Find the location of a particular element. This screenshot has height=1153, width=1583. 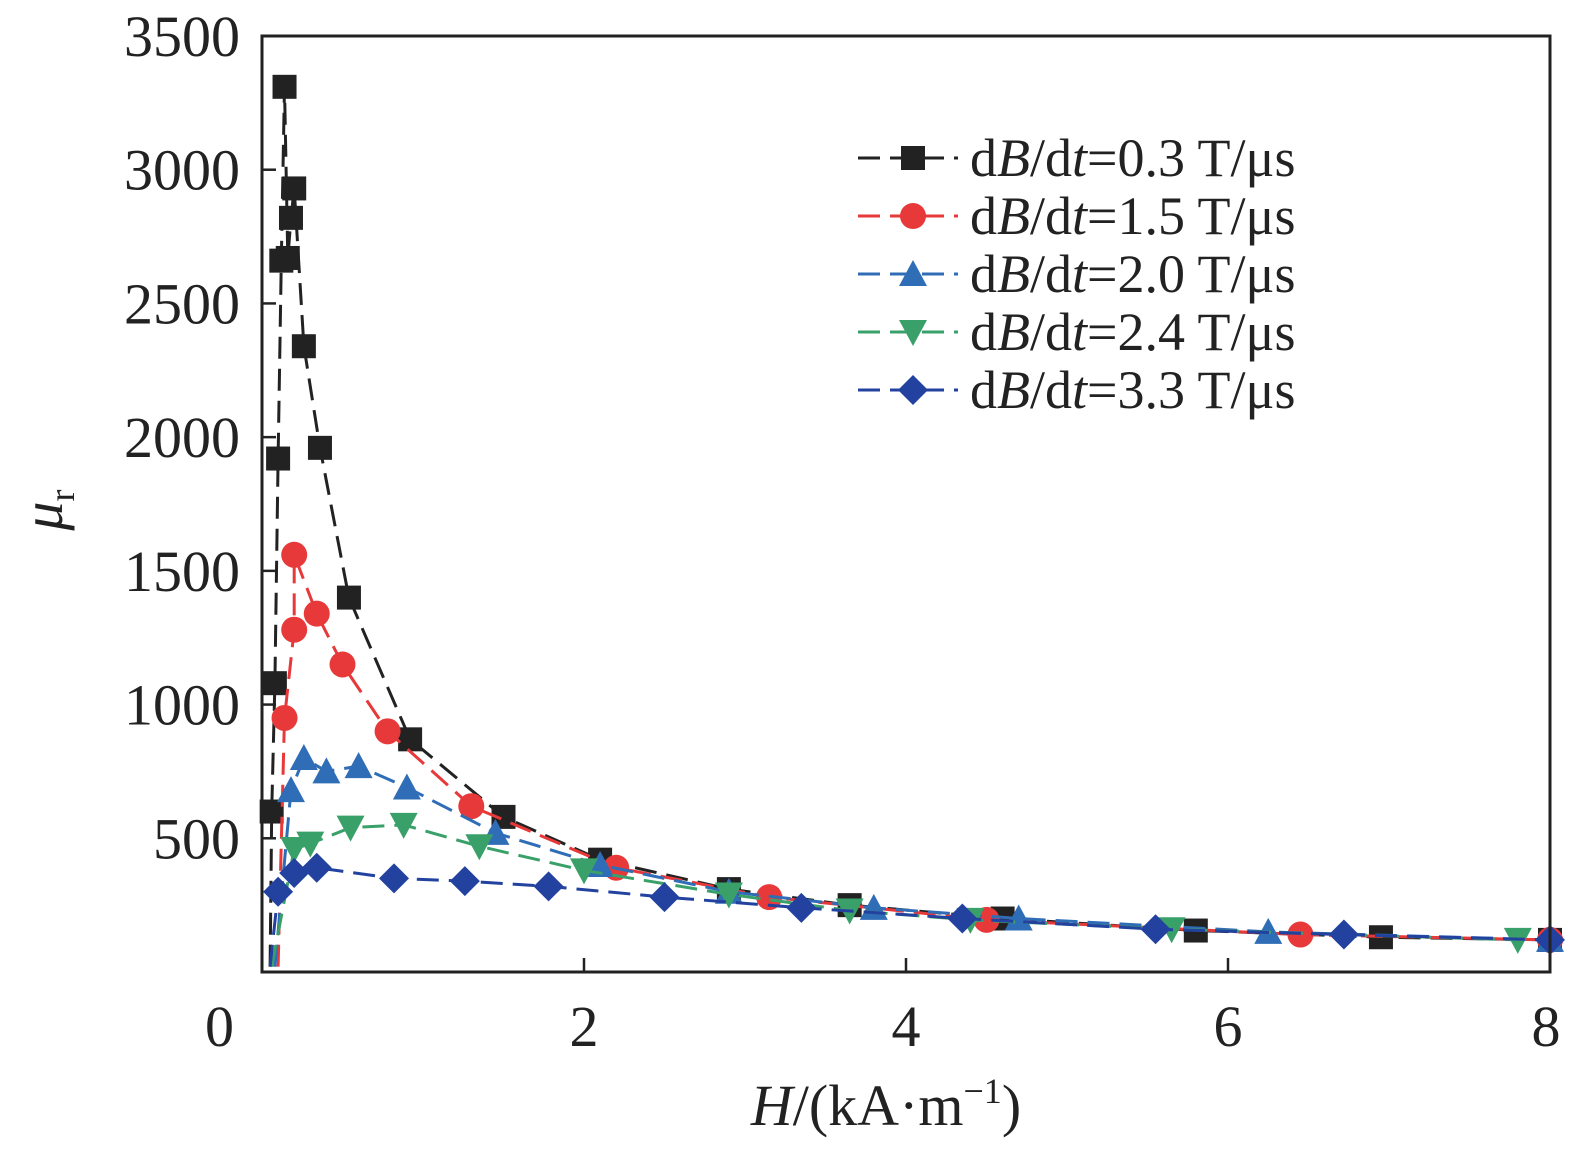

legend-entry: dB/dt=3.3 T/μs is located at coordinates (1076, 390).